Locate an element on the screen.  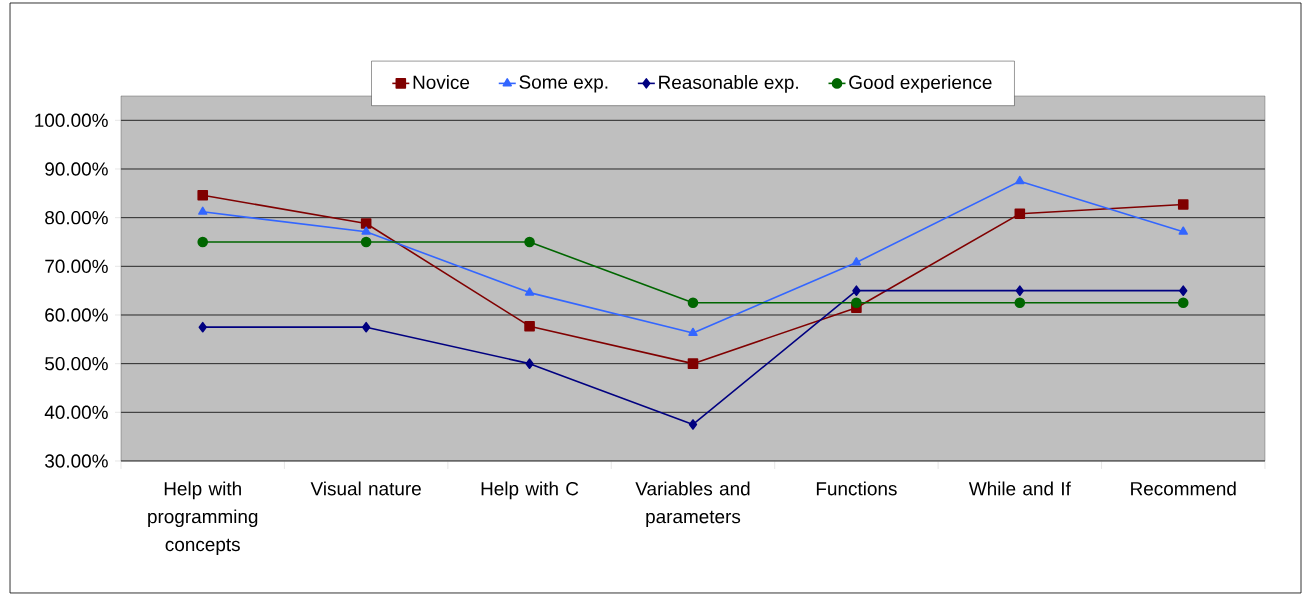
x-tick-label: Functions is located at coordinates (856, 488).